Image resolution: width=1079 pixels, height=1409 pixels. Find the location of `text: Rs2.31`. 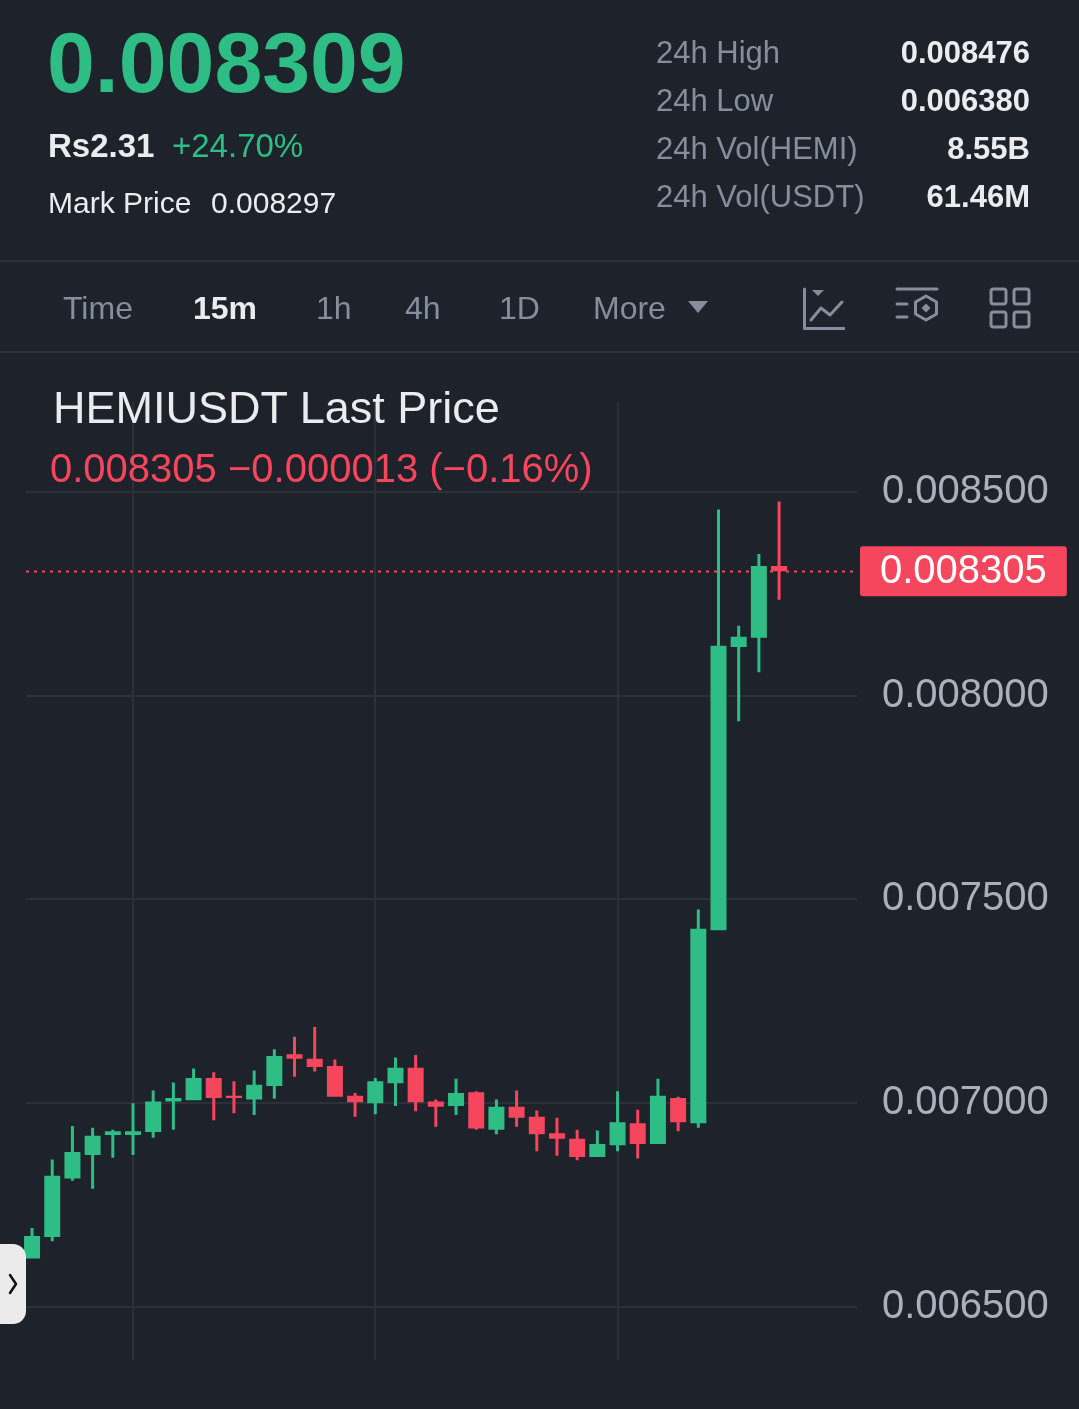

text: Rs2.31 is located at coordinates (101, 145).